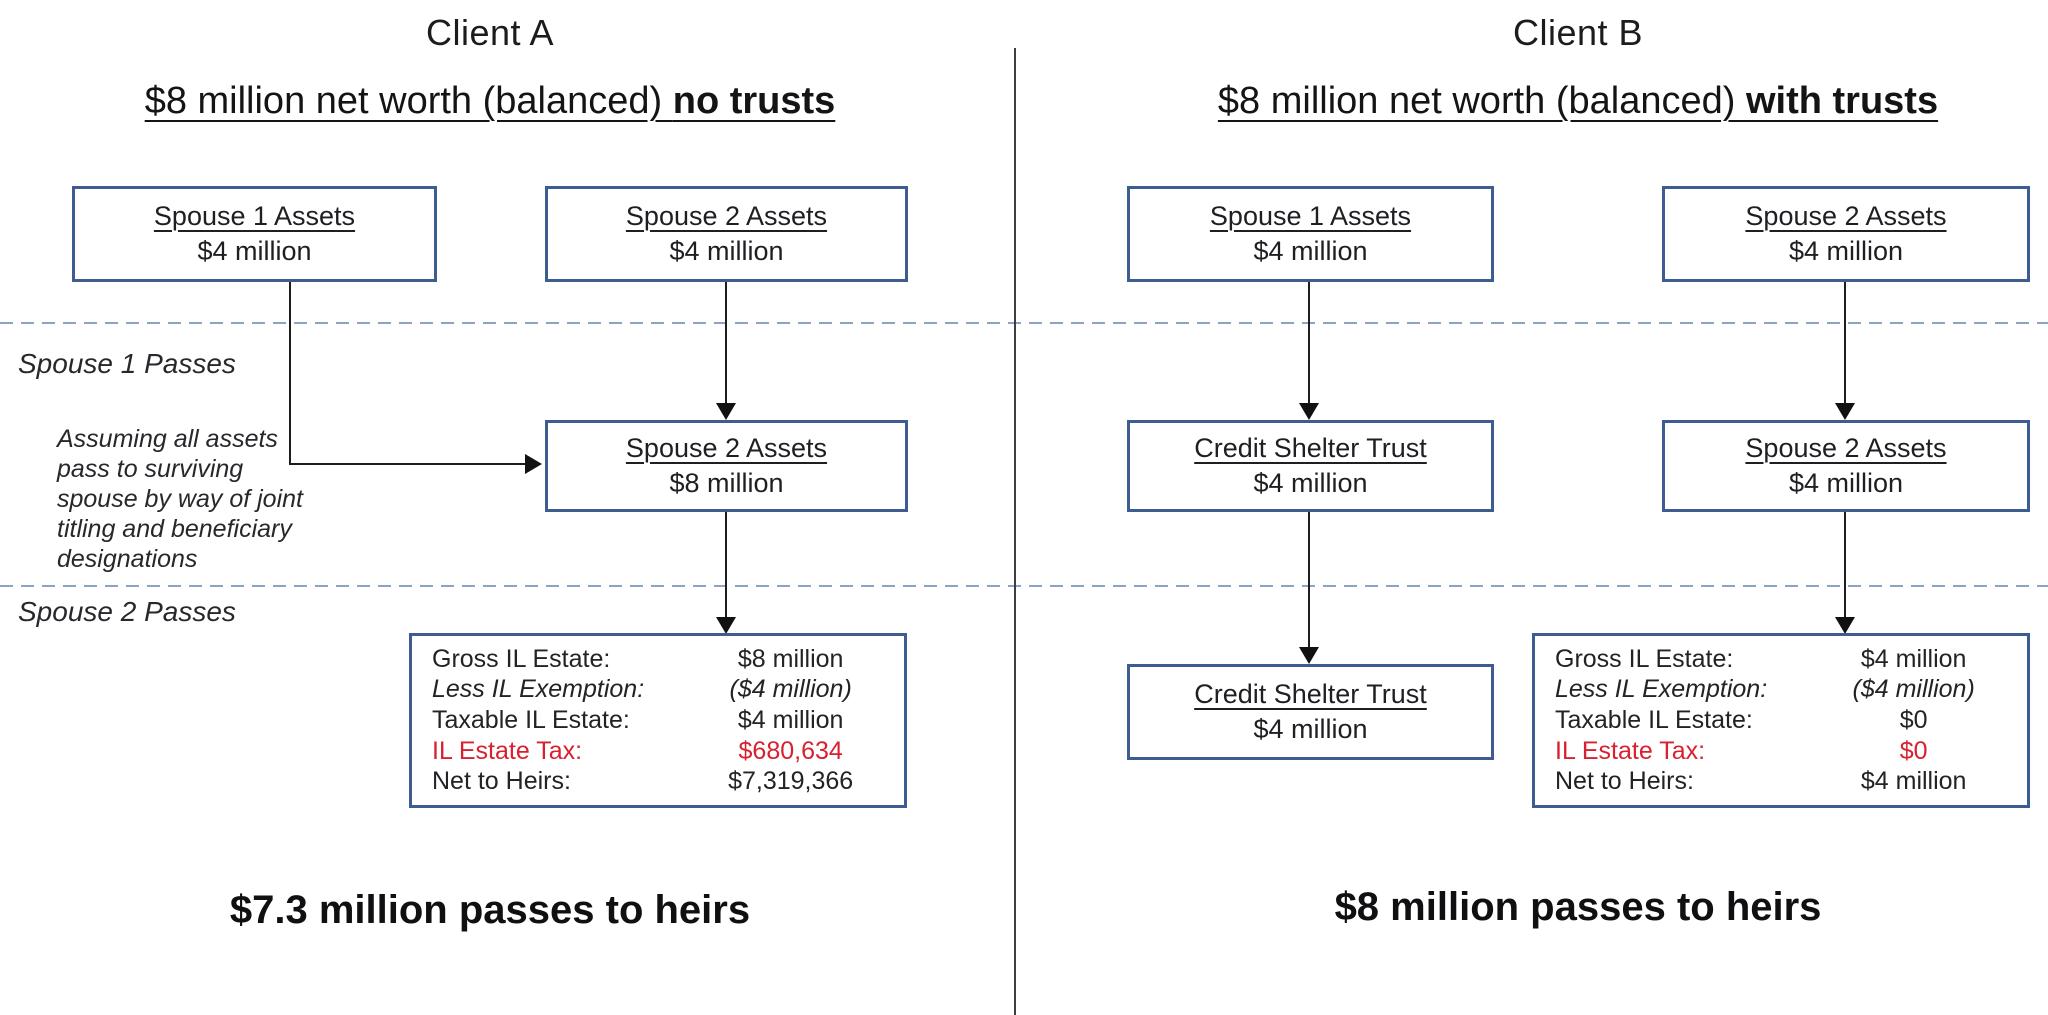 Image resolution: width=2048 pixels, height=1015 pixels. I want to click on box-b-spouse2-assets-row2: Spouse 2 Assets $4 million, so click(1846, 466).